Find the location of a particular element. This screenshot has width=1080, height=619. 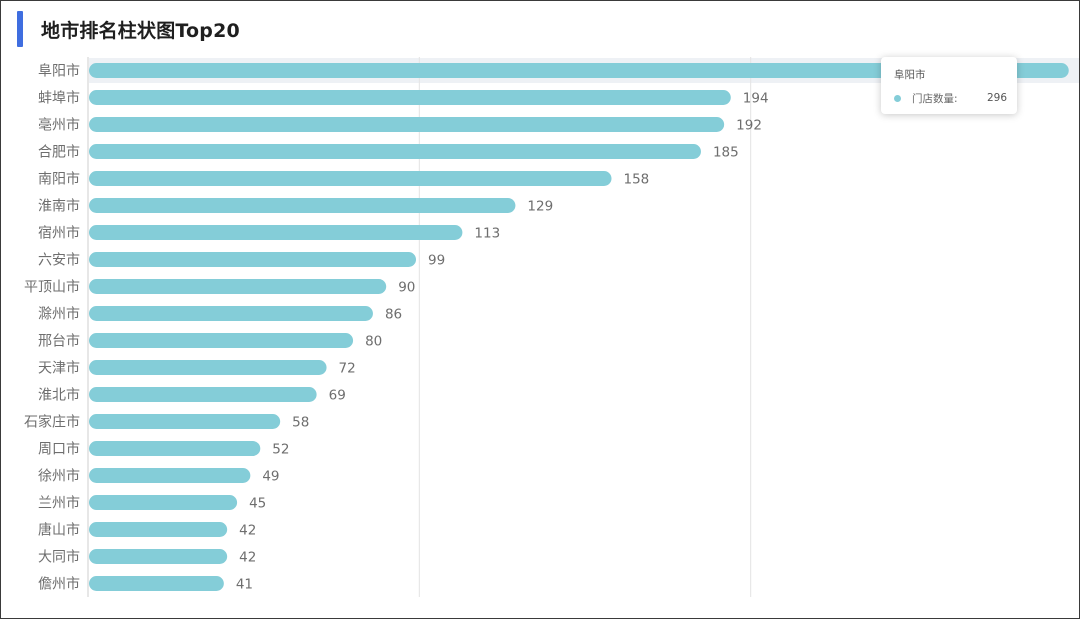

chart-header: 地市排名柱状图Top20 is located at coordinates (128, 29).